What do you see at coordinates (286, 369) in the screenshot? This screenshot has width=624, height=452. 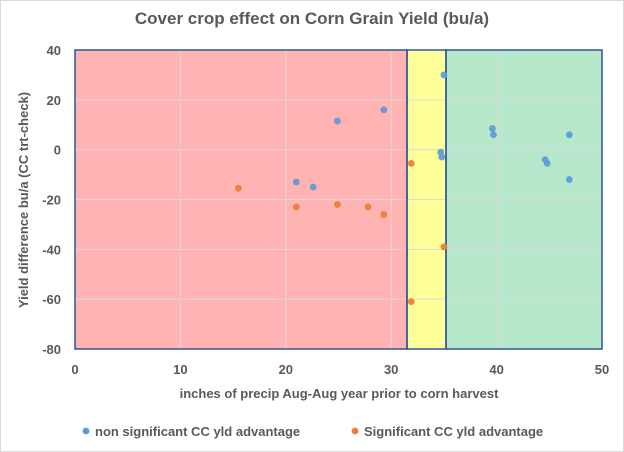 I see `x-tick-label: 20` at bounding box center [286, 369].